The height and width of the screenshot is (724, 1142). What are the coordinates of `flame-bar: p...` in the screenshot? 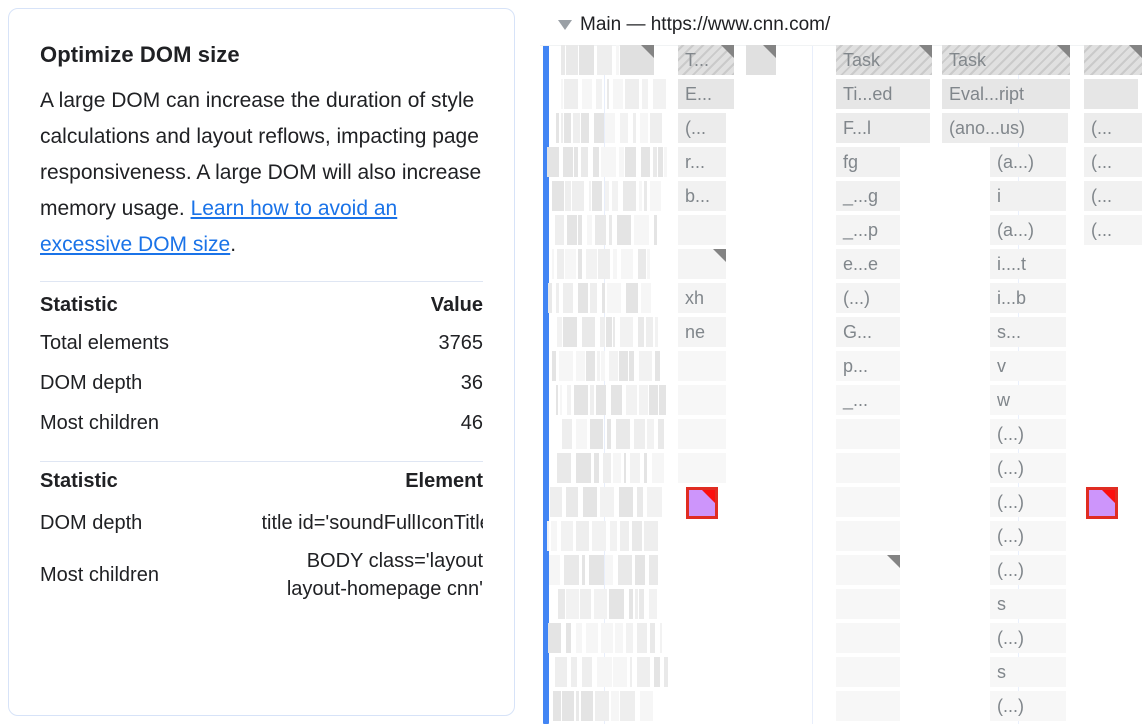 It's located at (868, 366).